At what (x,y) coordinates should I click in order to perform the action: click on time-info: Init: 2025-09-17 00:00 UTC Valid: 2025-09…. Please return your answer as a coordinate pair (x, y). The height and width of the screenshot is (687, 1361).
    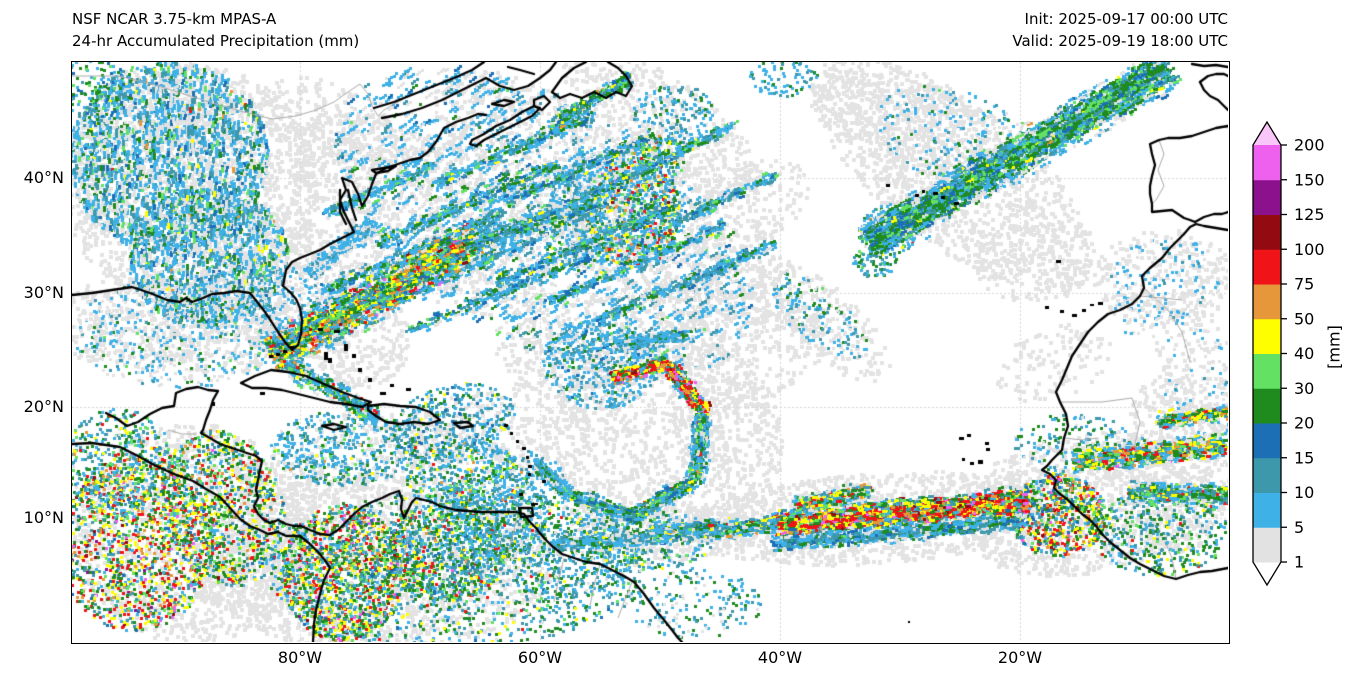
    Looking at the image, I should click on (1120, 30).